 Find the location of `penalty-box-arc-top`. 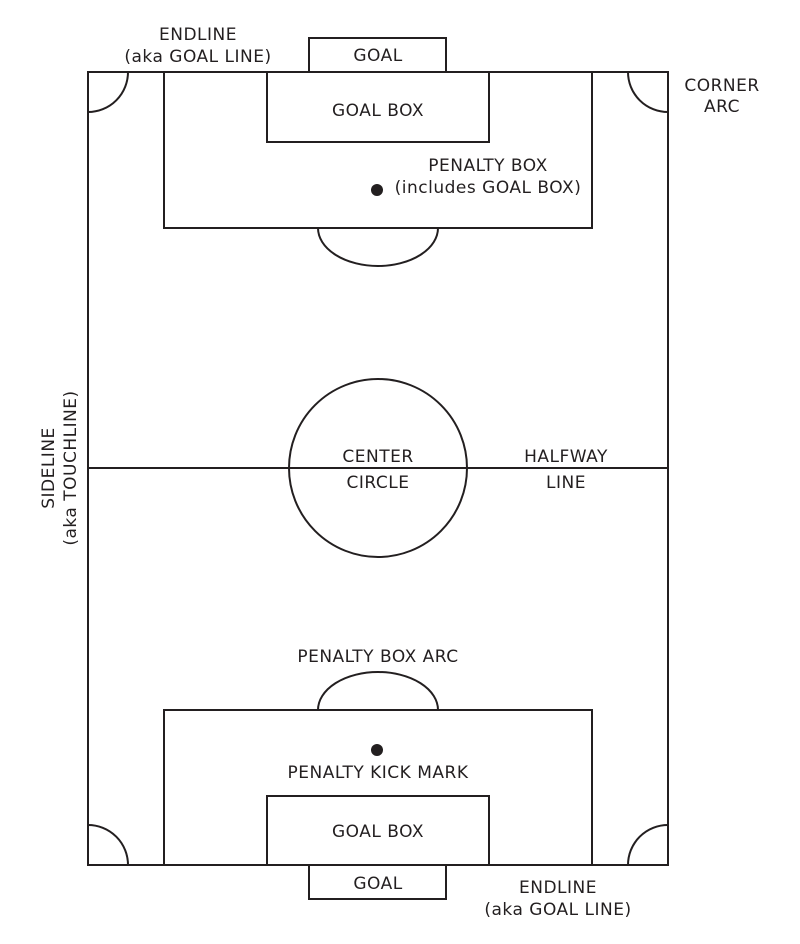

penalty-box-arc-top is located at coordinates (378, 247).